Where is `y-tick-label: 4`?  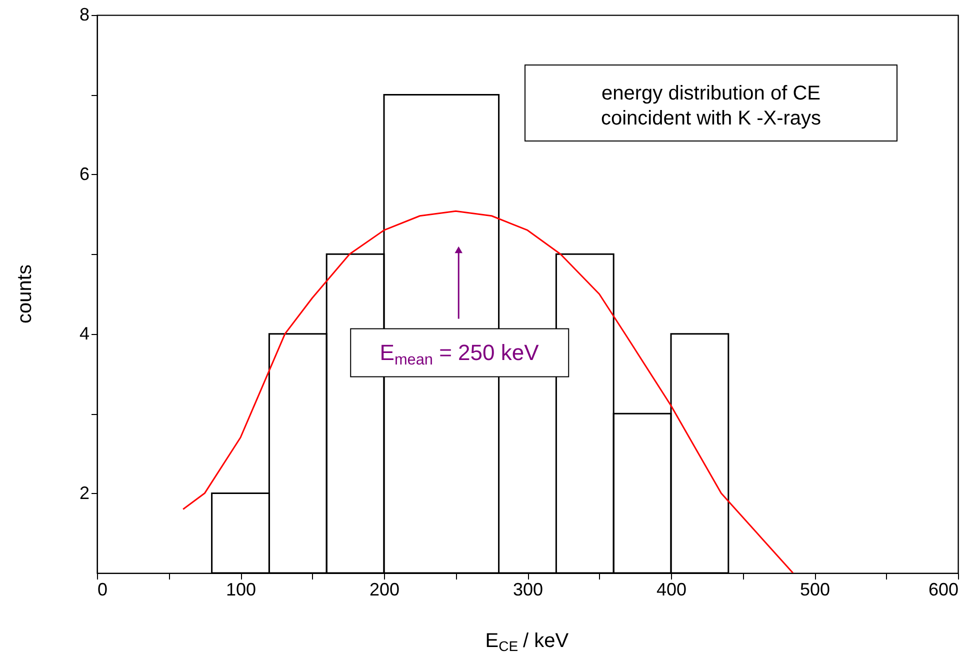 y-tick-label: 4 is located at coordinates (84, 333).